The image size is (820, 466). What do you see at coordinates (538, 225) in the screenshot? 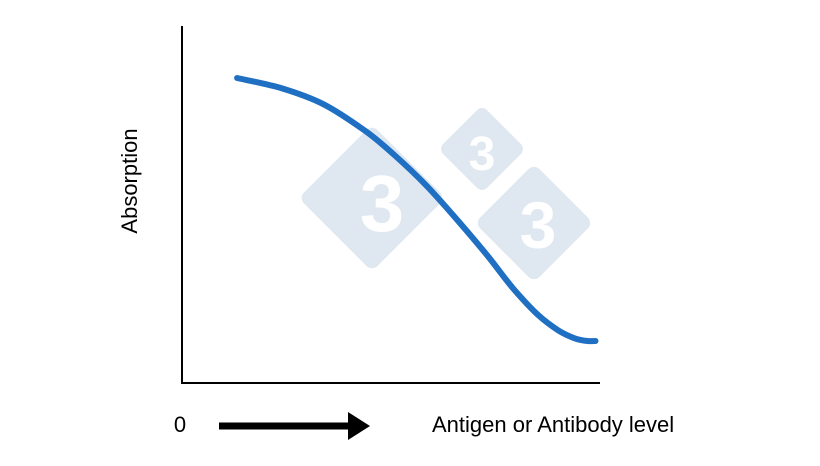
I see `watermark-glyph-right: 3` at bounding box center [538, 225].